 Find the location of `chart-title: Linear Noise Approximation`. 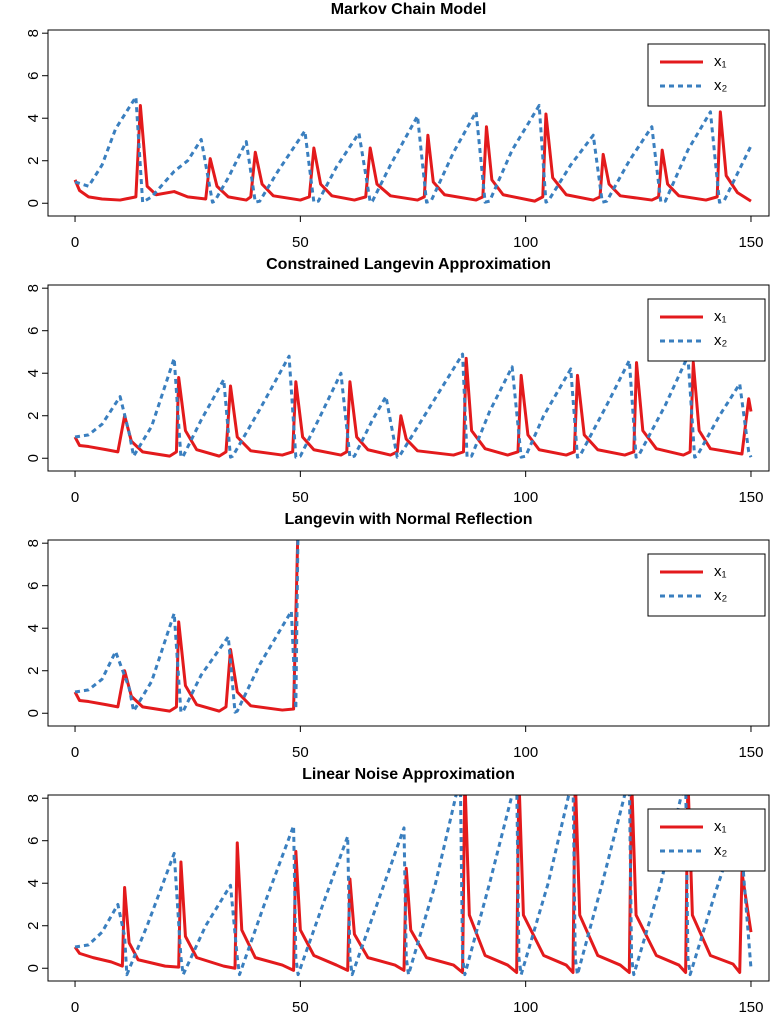

chart-title: Linear Noise Approximation is located at coordinates (408, 774).